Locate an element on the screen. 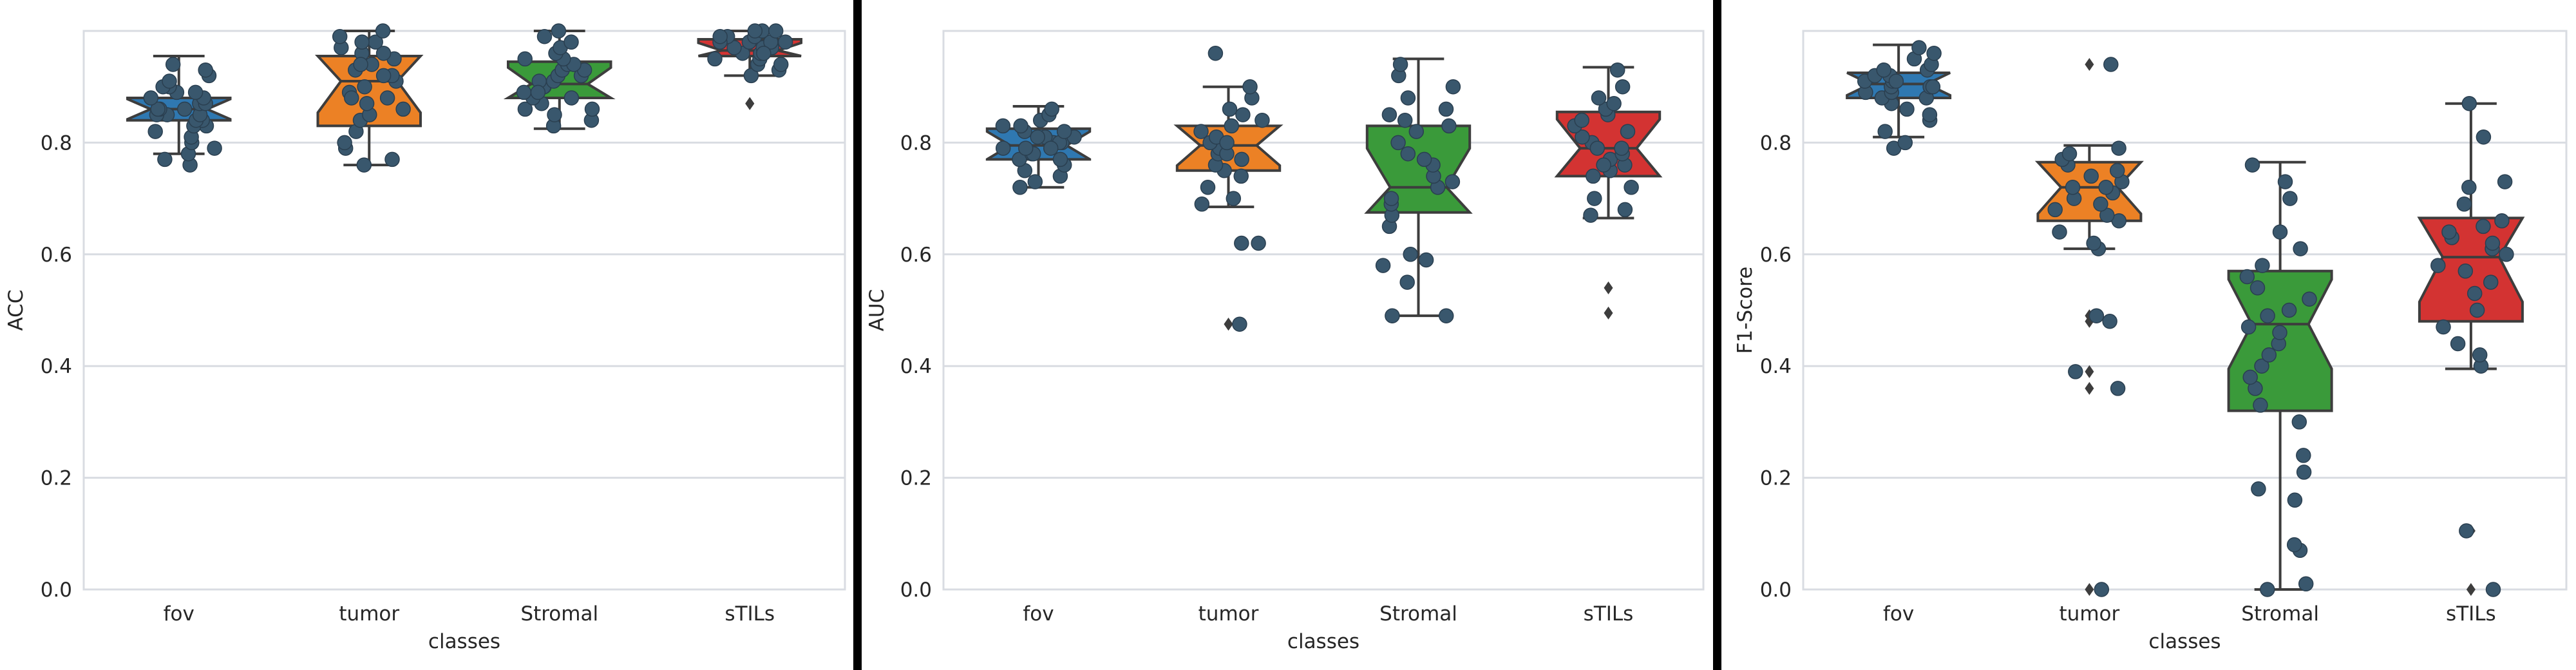 The width and height of the screenshot is (2576, 670). x-tick-label-tumor: tumor is located at coordinates (1228, 614).